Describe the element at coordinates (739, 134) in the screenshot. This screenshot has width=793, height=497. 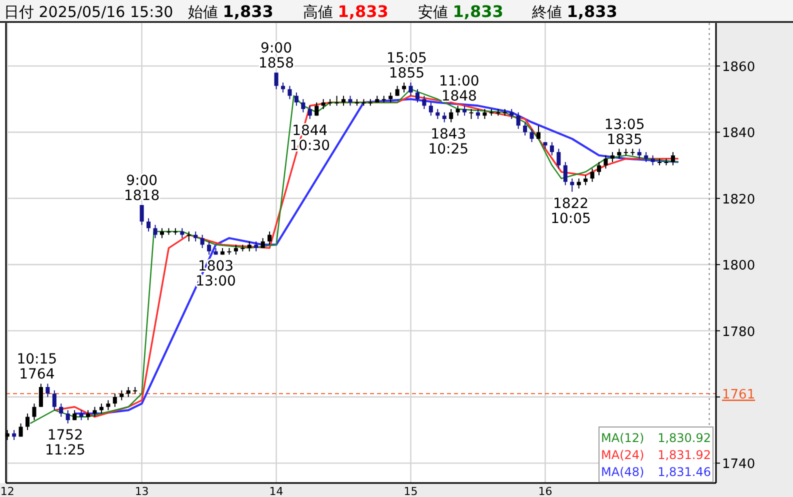
I see `y-tick-label: 1840` at that location.